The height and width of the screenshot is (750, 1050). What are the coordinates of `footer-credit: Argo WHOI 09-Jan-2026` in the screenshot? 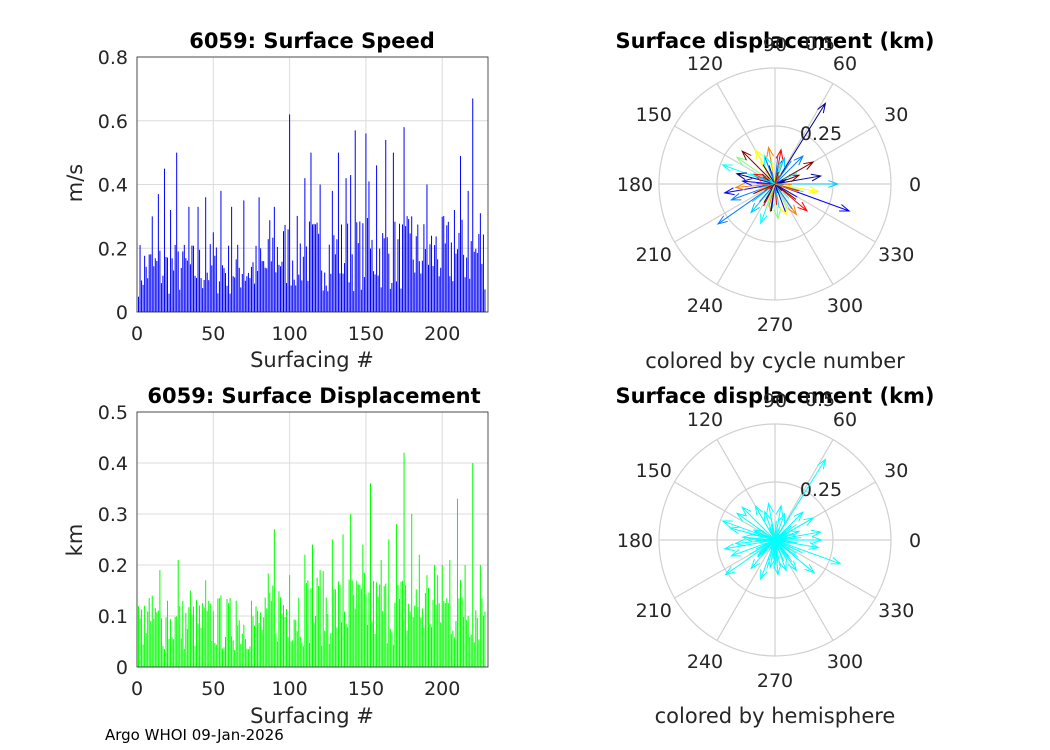 It's located at (194, 735).